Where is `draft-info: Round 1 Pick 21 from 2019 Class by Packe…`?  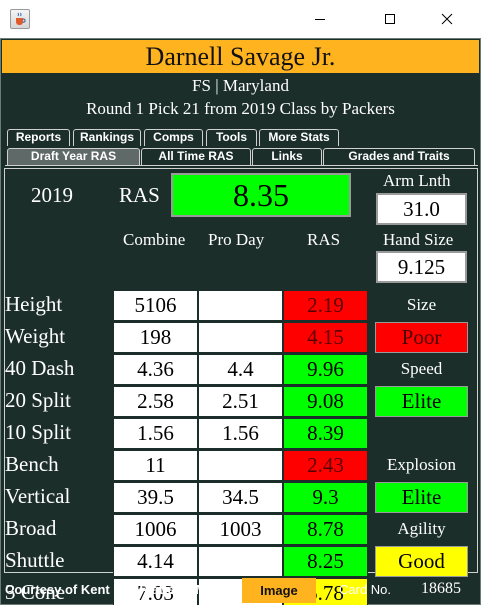
draft-info: Round 1 Pick 21 from 2019 Class by Packe… is located at coordinates (240, 108).